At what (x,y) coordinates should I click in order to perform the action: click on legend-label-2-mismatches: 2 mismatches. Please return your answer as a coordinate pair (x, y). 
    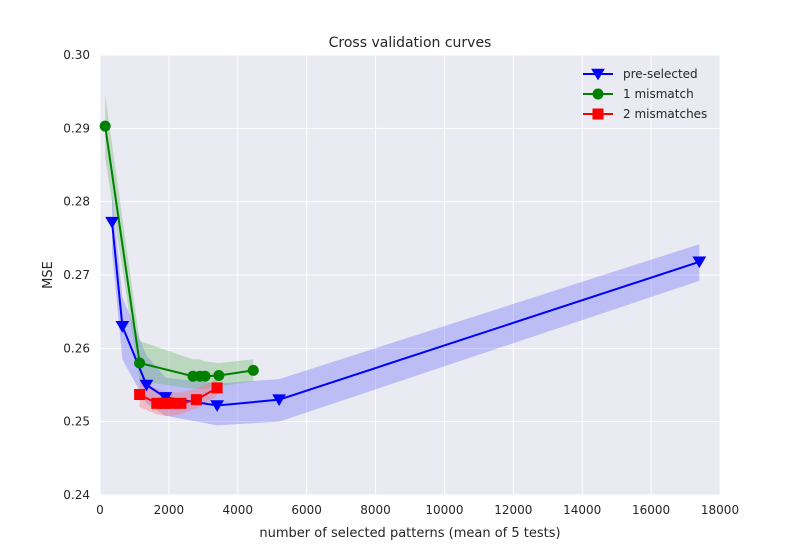
    Looking at the image, I should click on (665, 114).